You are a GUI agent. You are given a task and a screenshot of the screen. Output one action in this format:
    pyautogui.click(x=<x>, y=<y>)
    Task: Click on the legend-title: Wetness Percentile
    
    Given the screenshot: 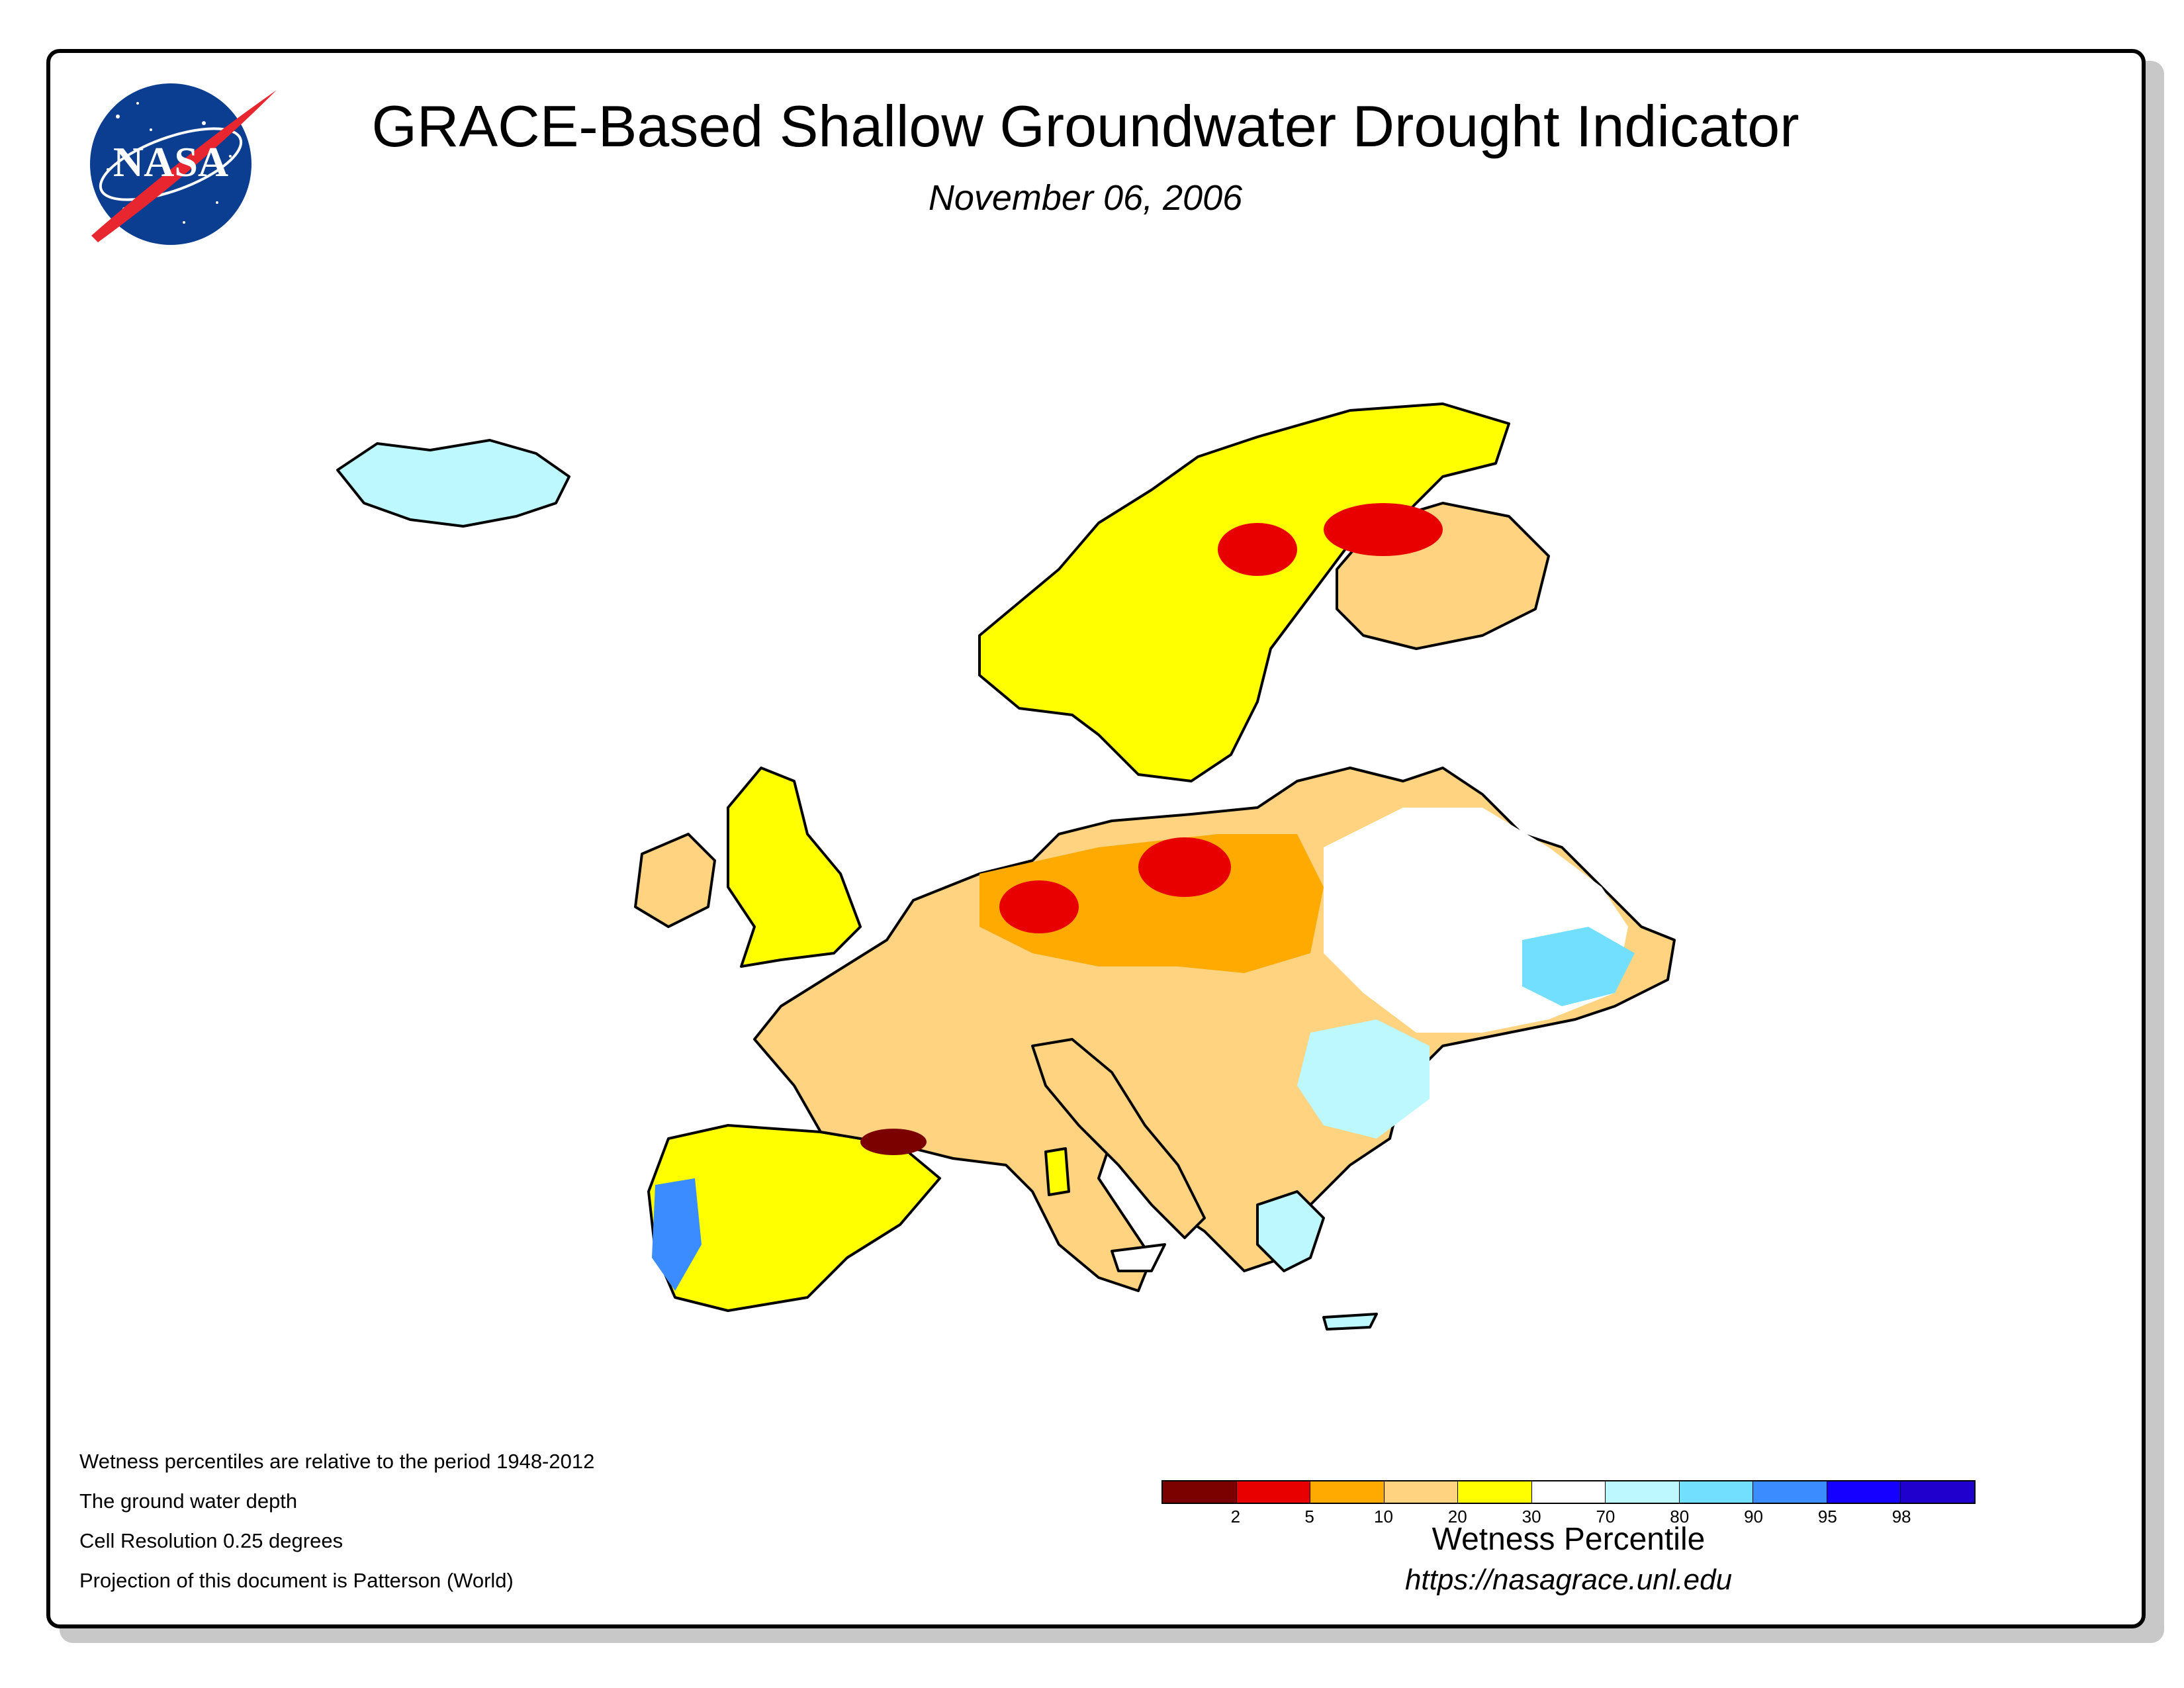 What is the action you would take?
    pyautogui.click(x=1569, y=1539)
    